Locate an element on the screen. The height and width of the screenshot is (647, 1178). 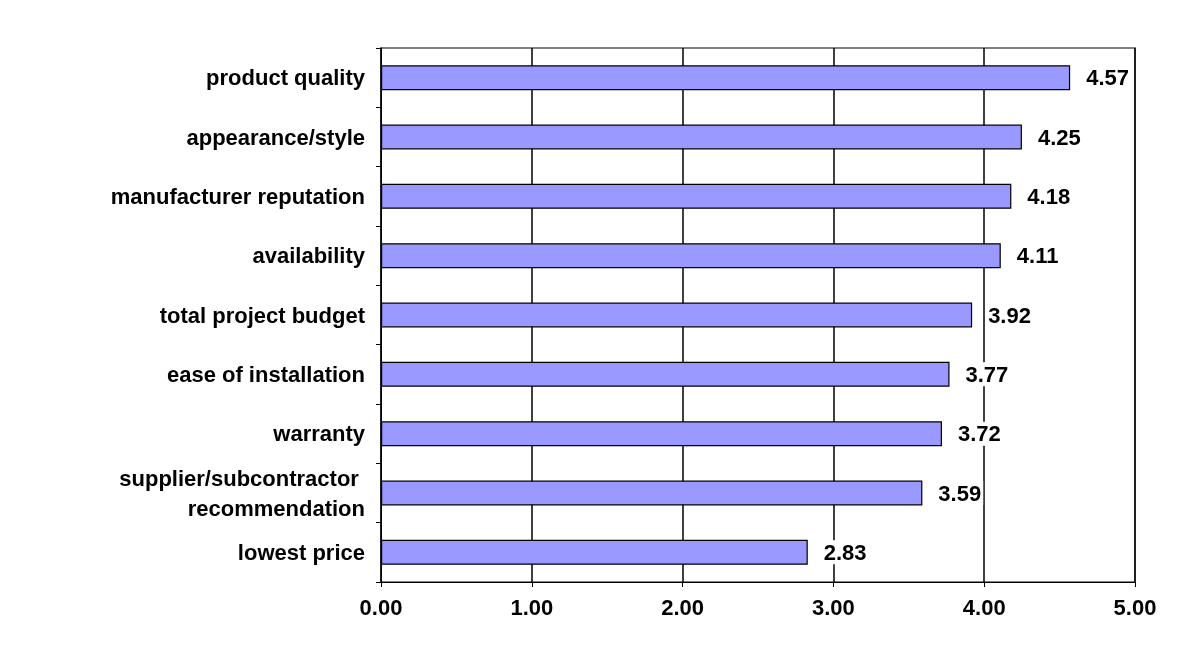
y-tick-label: lowest price is located at coordinates (301, 552).